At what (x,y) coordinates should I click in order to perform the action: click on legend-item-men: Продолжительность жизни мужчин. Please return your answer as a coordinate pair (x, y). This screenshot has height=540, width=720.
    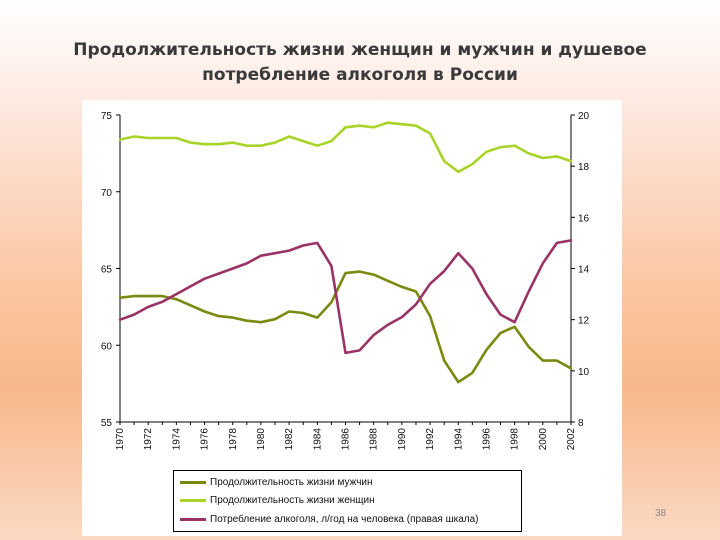
    Looking at the image, I should click on (276, 482).